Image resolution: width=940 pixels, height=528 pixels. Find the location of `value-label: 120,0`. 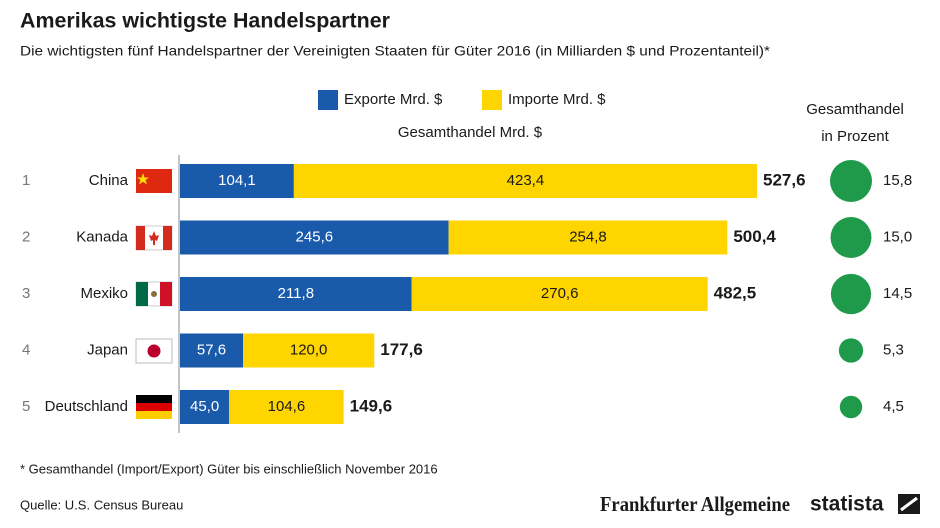

value-label: 120,0 is located at coordinates (309, 349).